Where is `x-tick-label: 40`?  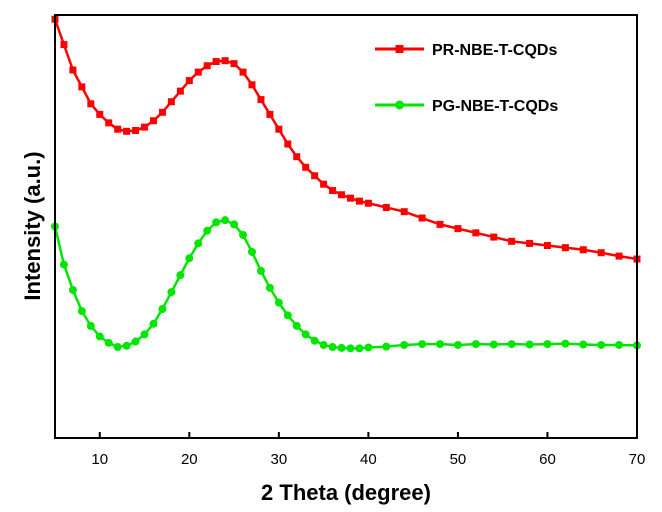 x-tick-label: 40 is located at coordinates (368, 459).